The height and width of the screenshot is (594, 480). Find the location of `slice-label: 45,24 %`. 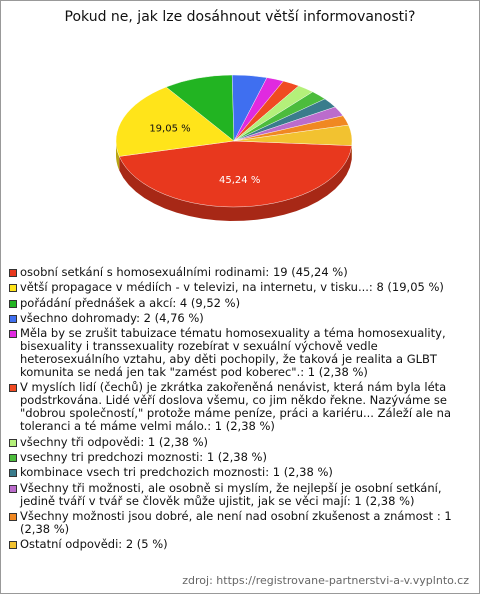

slice-label: 45,24 % is located at coordinates (239, 180).